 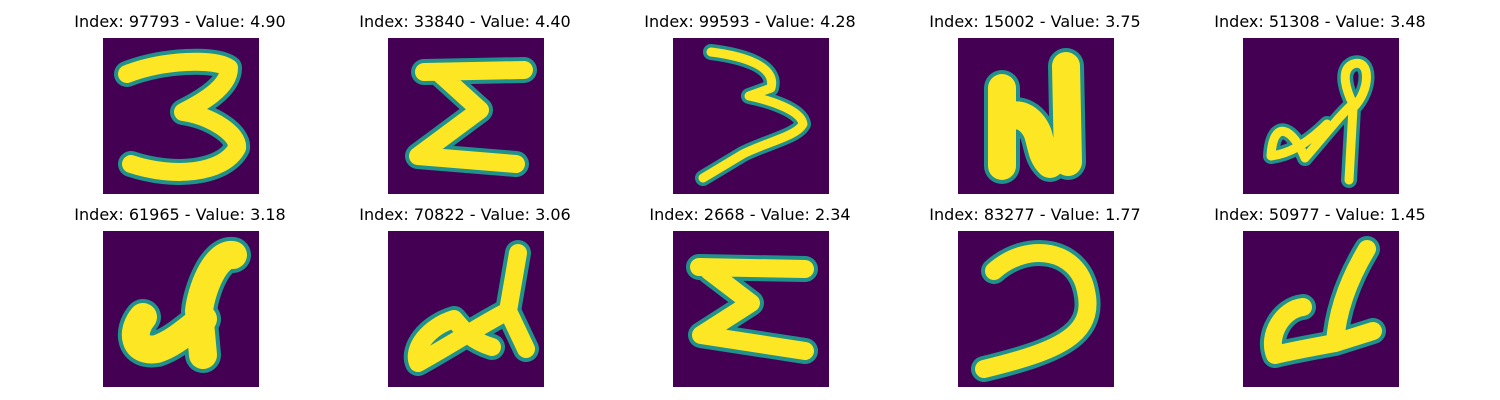 What do you see at coordinates (1035, 214) in the screenshot?
I see `panel-title: Index: 83277 - Value: 1.77` at bounding box center [1035, 214].